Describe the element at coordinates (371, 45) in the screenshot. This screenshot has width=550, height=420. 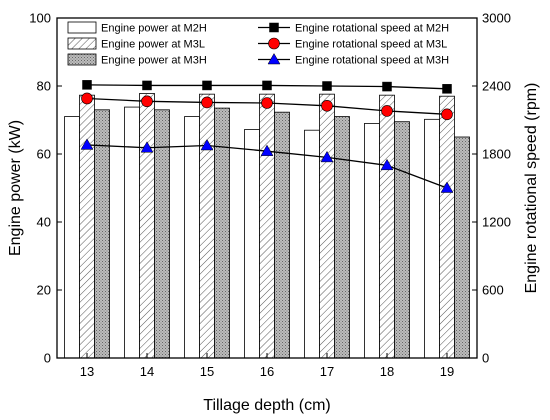
I see `legend-label: Engine rotational speed at M3L` at that location.